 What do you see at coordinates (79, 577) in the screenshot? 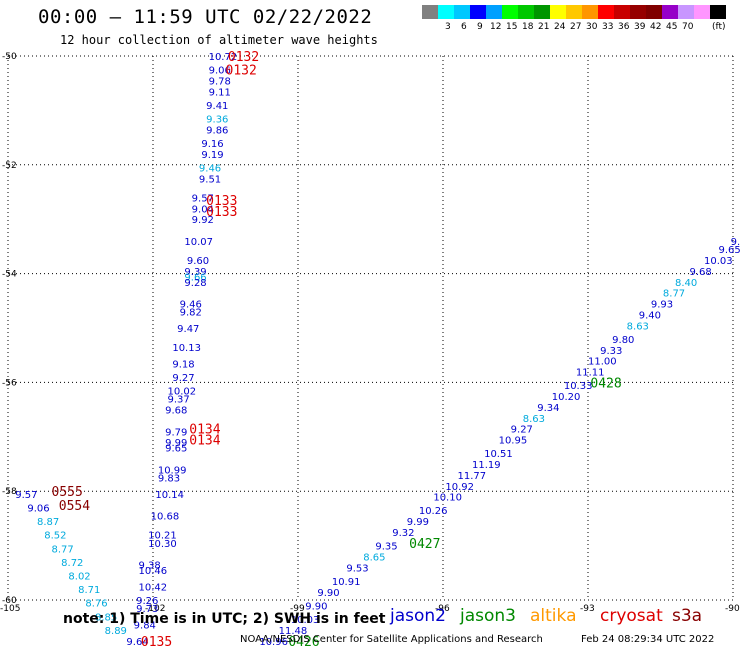
I see `swh-value-label: 8.02` at bounding box center [79, 577].